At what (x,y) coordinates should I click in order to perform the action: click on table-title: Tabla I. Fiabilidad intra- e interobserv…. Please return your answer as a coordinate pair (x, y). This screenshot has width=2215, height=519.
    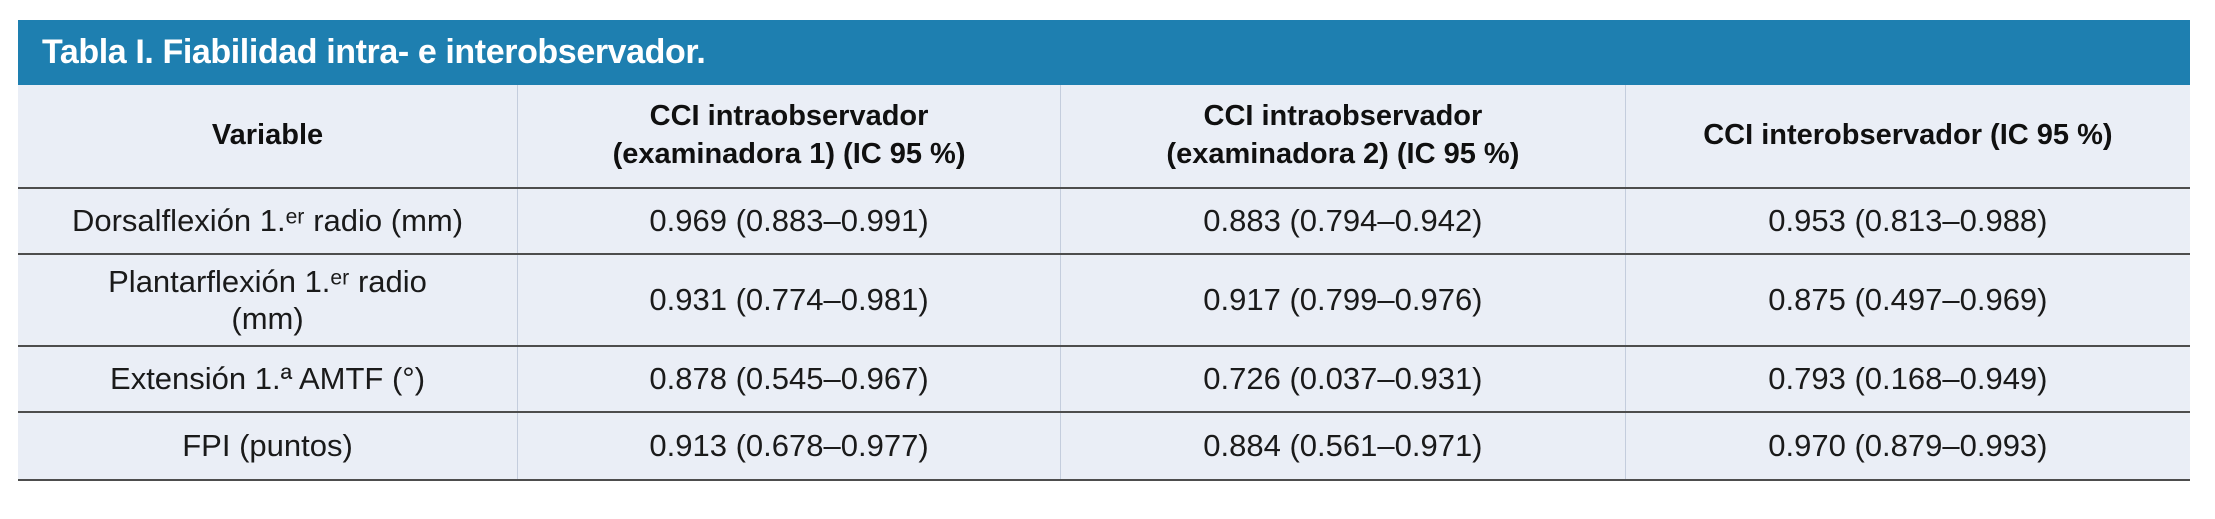
    Looking at the image, I should click on (374, 52).